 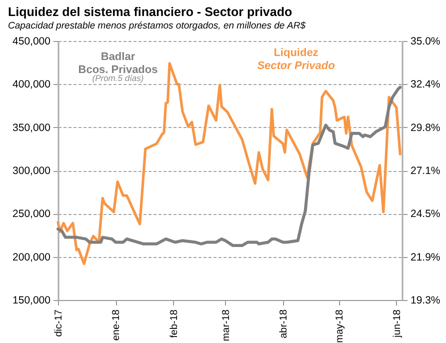 What do you see at coordinates (157, 26) in the screenshot?
I see `chart-subtitle: Capacidad prestable menos préstamos otorgados, en millones de AR$` at bounding box center [157, 26].